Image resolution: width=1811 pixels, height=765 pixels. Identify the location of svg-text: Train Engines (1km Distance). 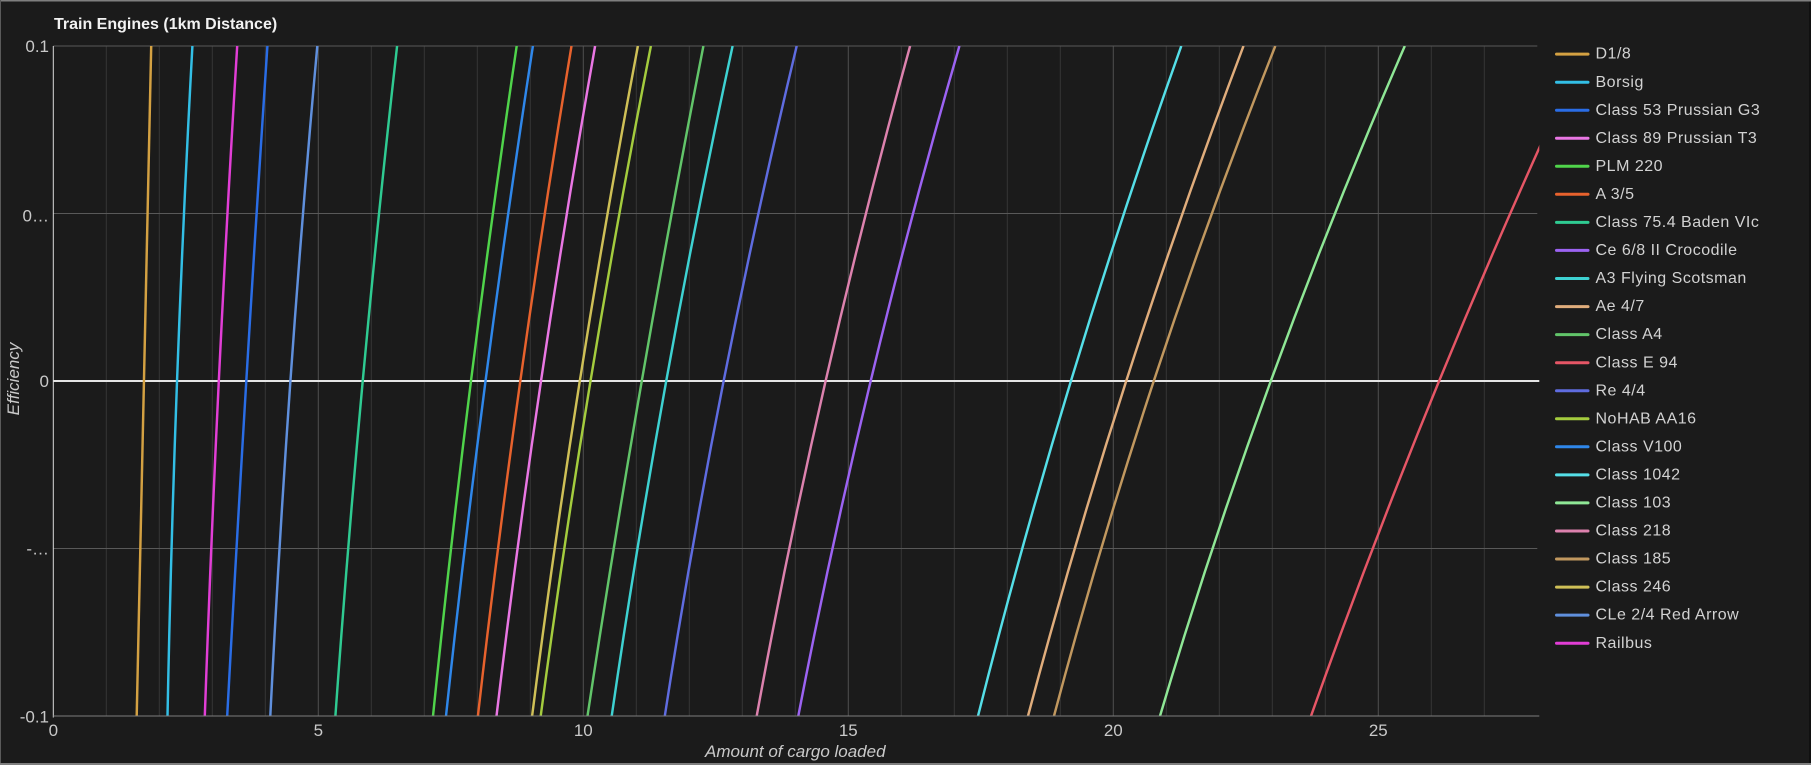
(165, 24).